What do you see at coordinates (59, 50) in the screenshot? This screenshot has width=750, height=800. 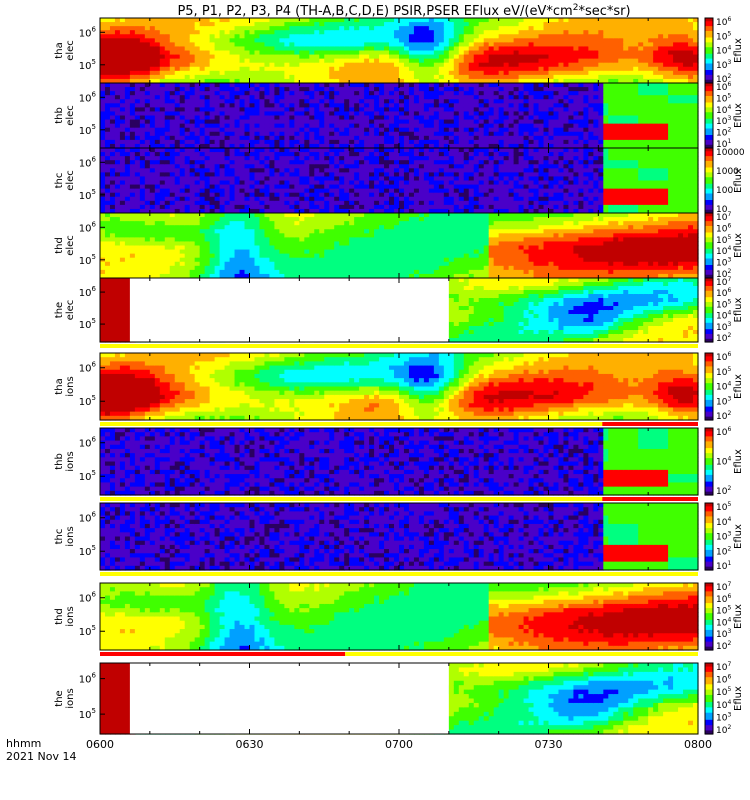 I see `probe-label: tha` at bounding box center [59, 50].